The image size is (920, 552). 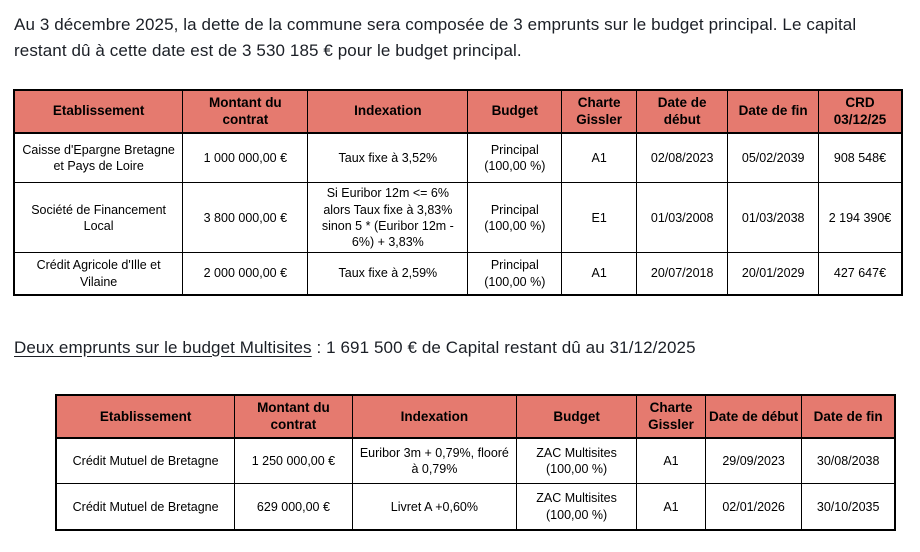 I want to click on table-cell: Société de Financement Local, so click(x=98, y=218).